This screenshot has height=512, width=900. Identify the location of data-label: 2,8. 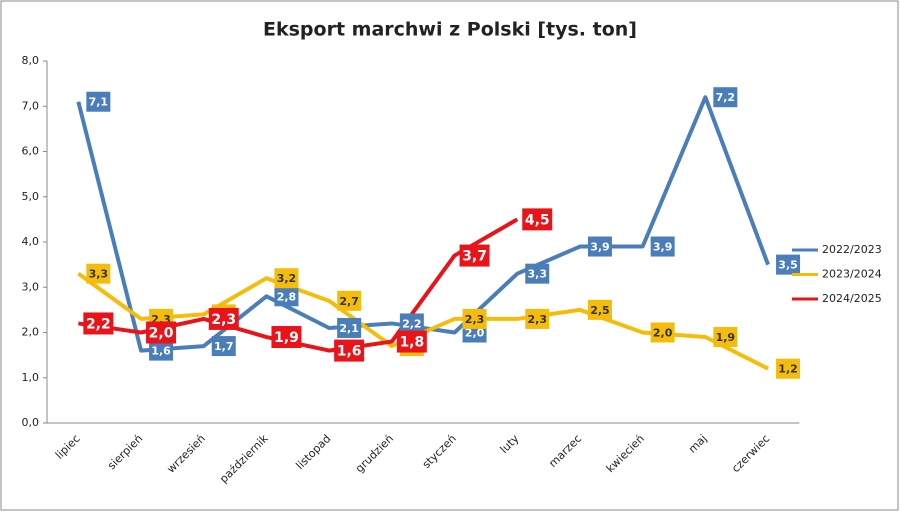
(287, 296).